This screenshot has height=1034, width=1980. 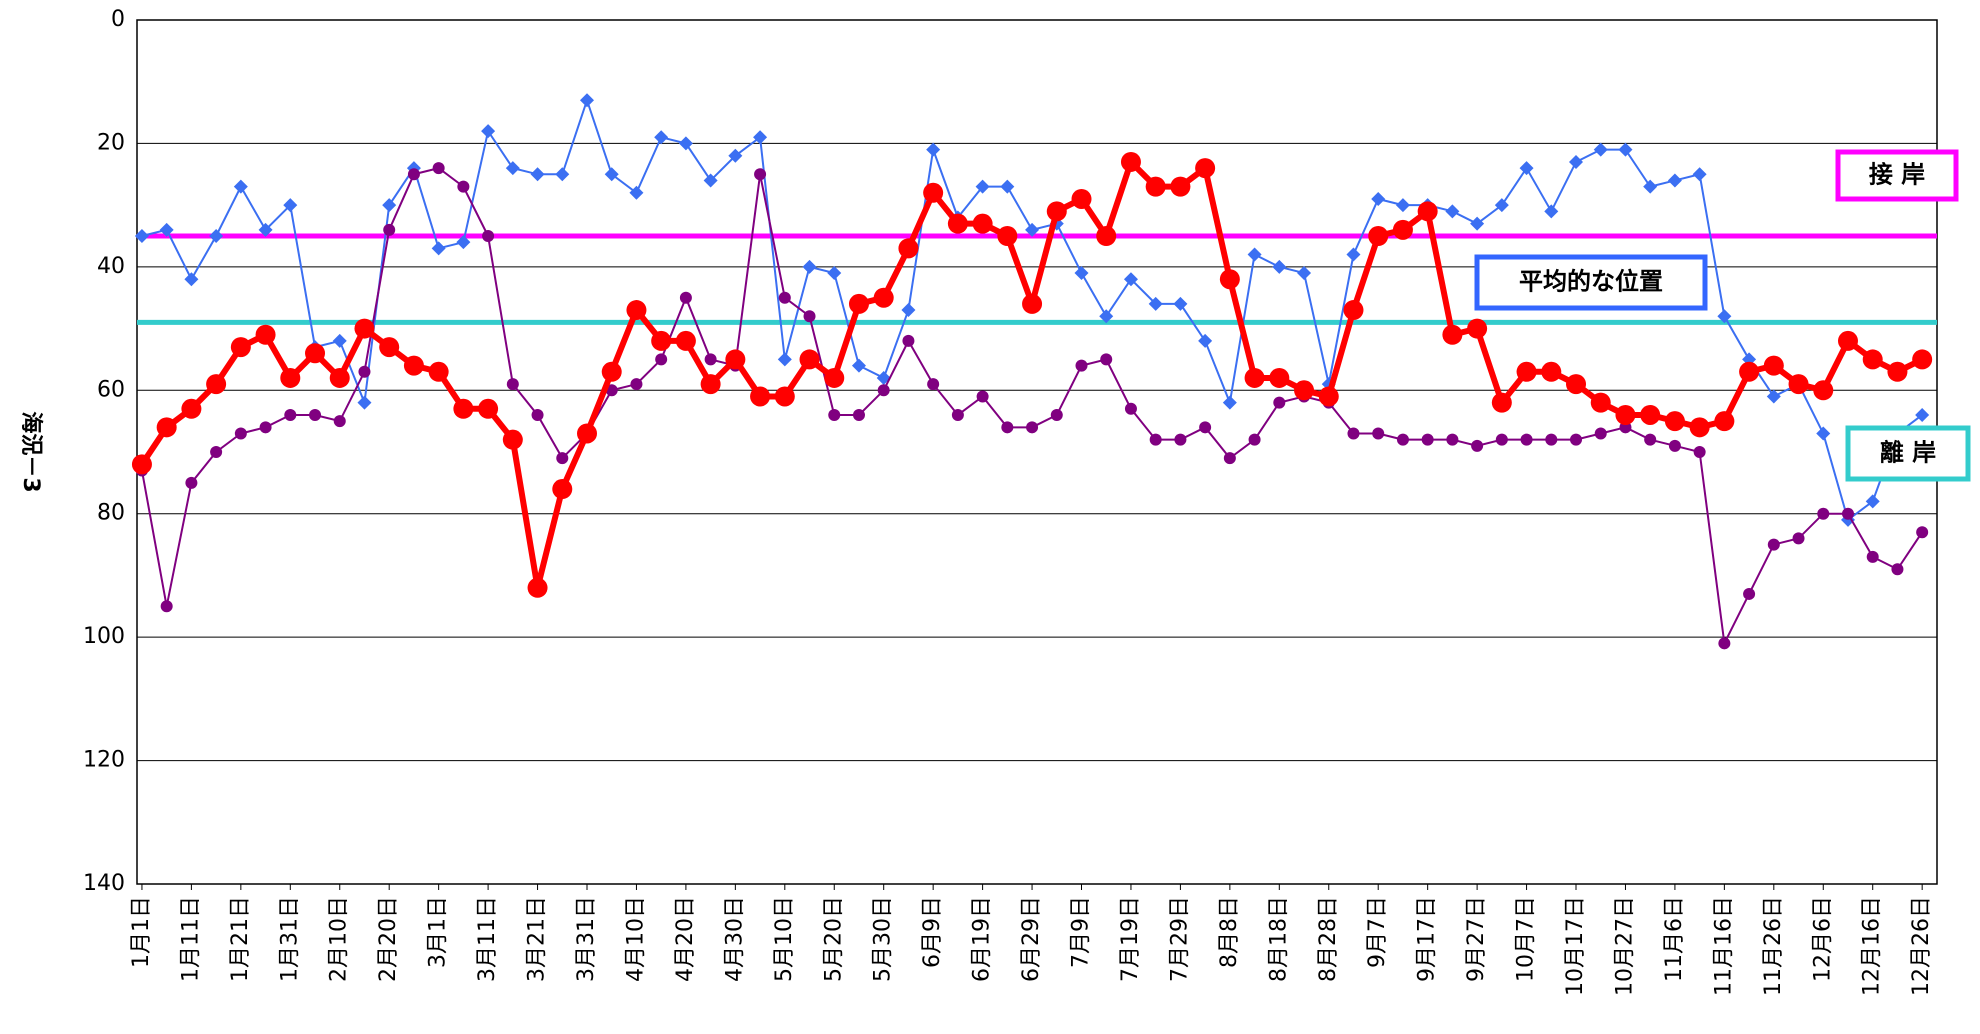 I want to click on x-tick-label: 9月17日, so click(x=1427, y=939).